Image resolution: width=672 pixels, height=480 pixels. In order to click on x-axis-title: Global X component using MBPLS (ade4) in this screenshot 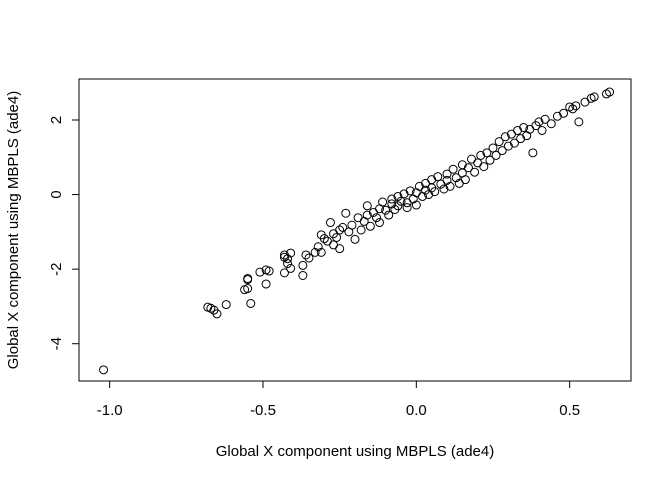, I will do `click(355, 451)`.